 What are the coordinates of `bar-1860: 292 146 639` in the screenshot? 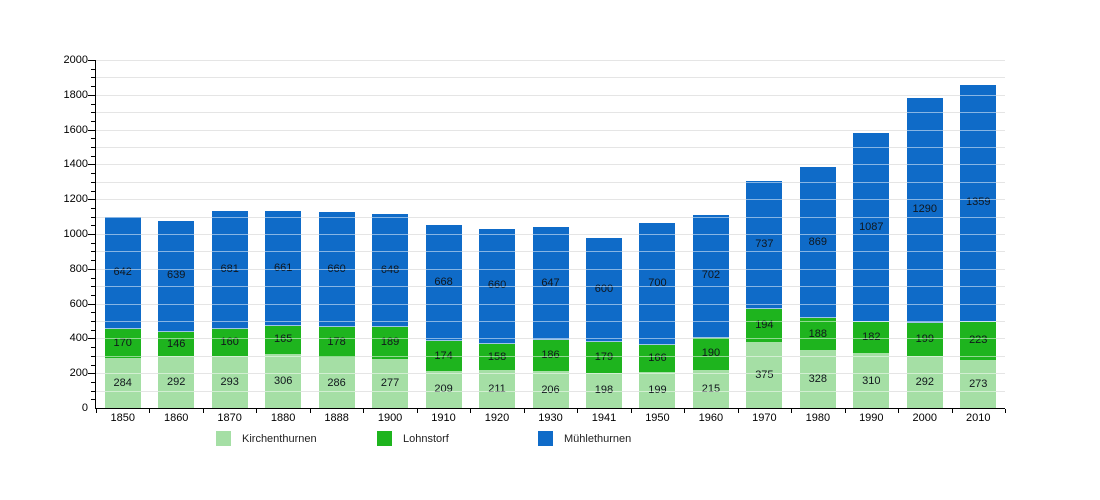 It's located at (176, 314).